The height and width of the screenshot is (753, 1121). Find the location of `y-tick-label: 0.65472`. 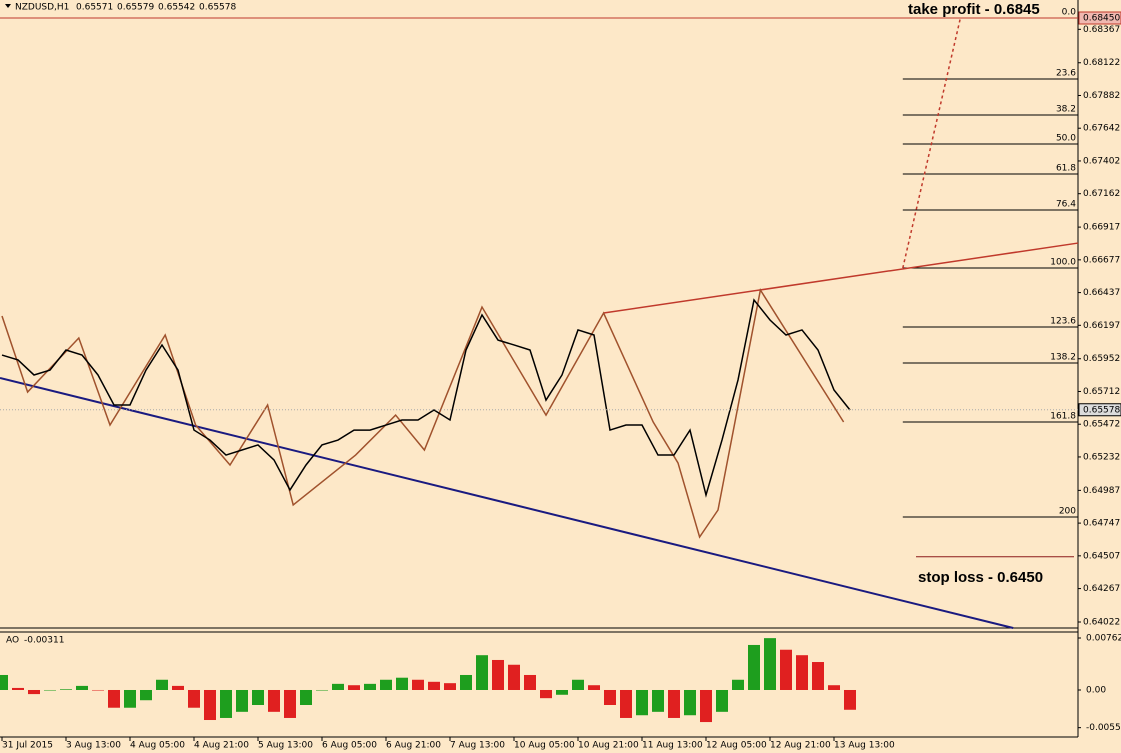

y-tick-label: 0.65472 is located at coordinates (1101, 425).